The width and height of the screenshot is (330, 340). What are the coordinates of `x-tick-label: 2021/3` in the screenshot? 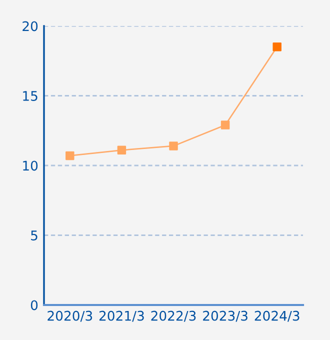 It's located at (121, 316).